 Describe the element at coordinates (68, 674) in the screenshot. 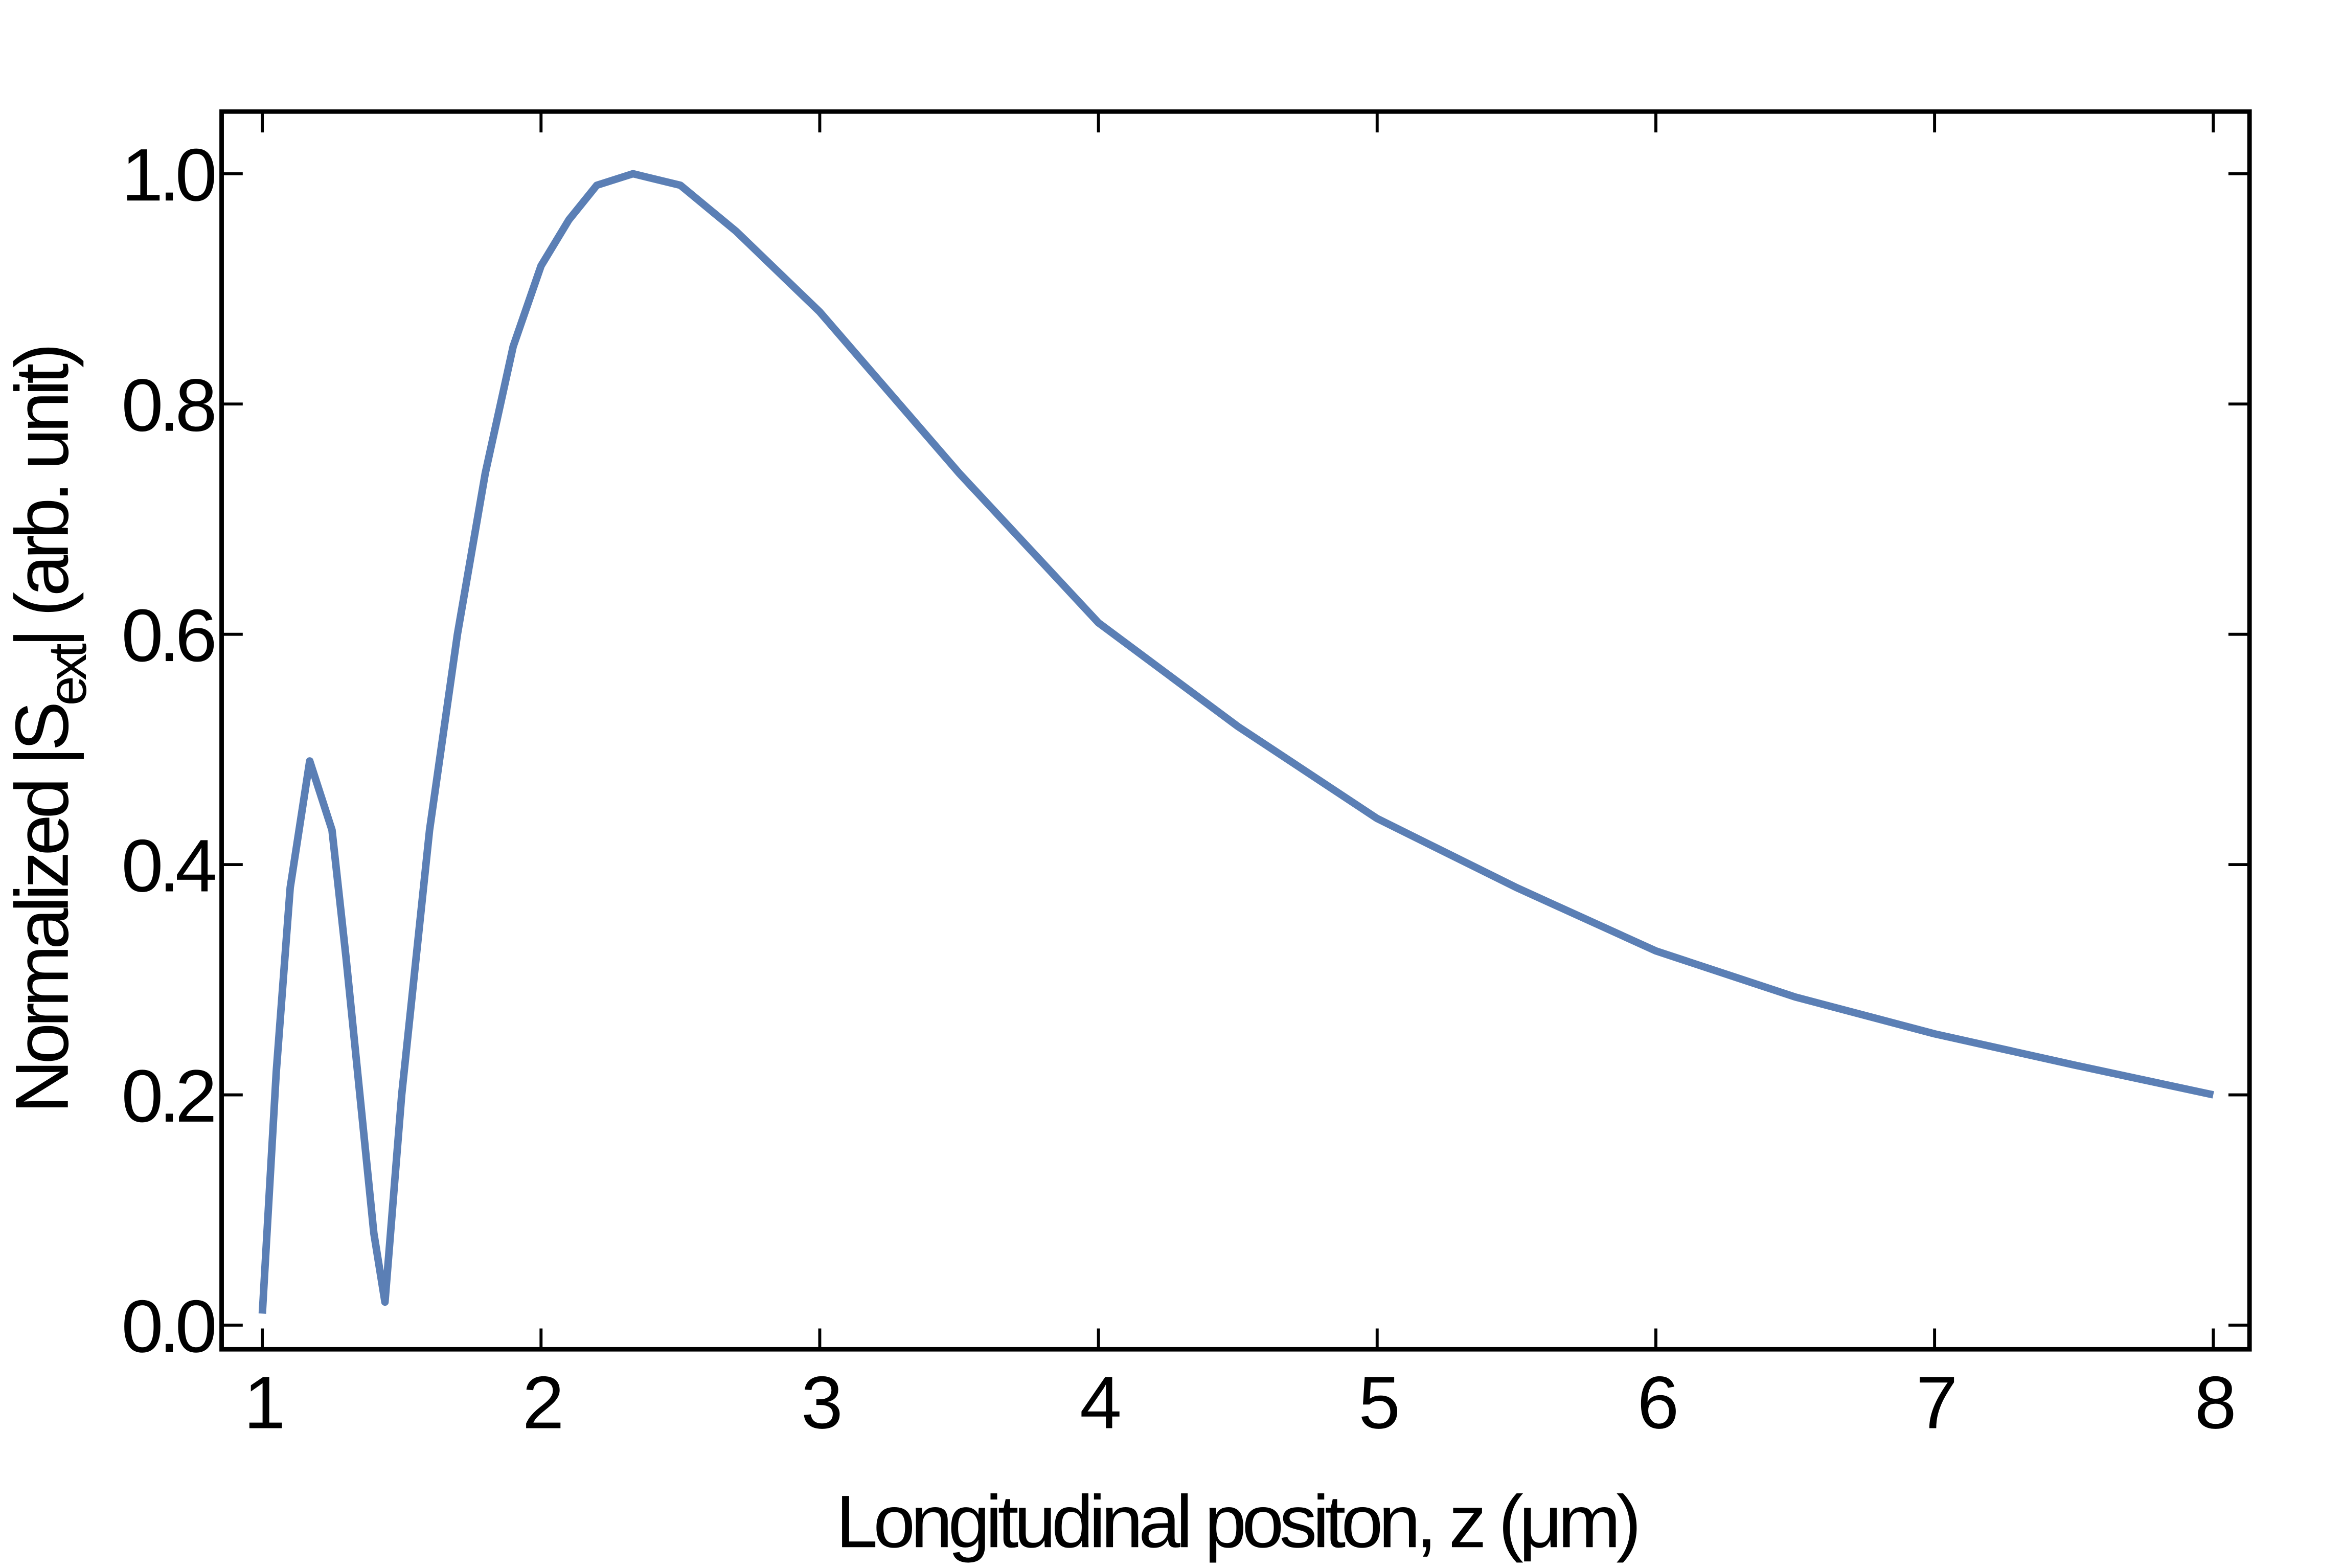

I see `y-label-sub: ext` at that location.